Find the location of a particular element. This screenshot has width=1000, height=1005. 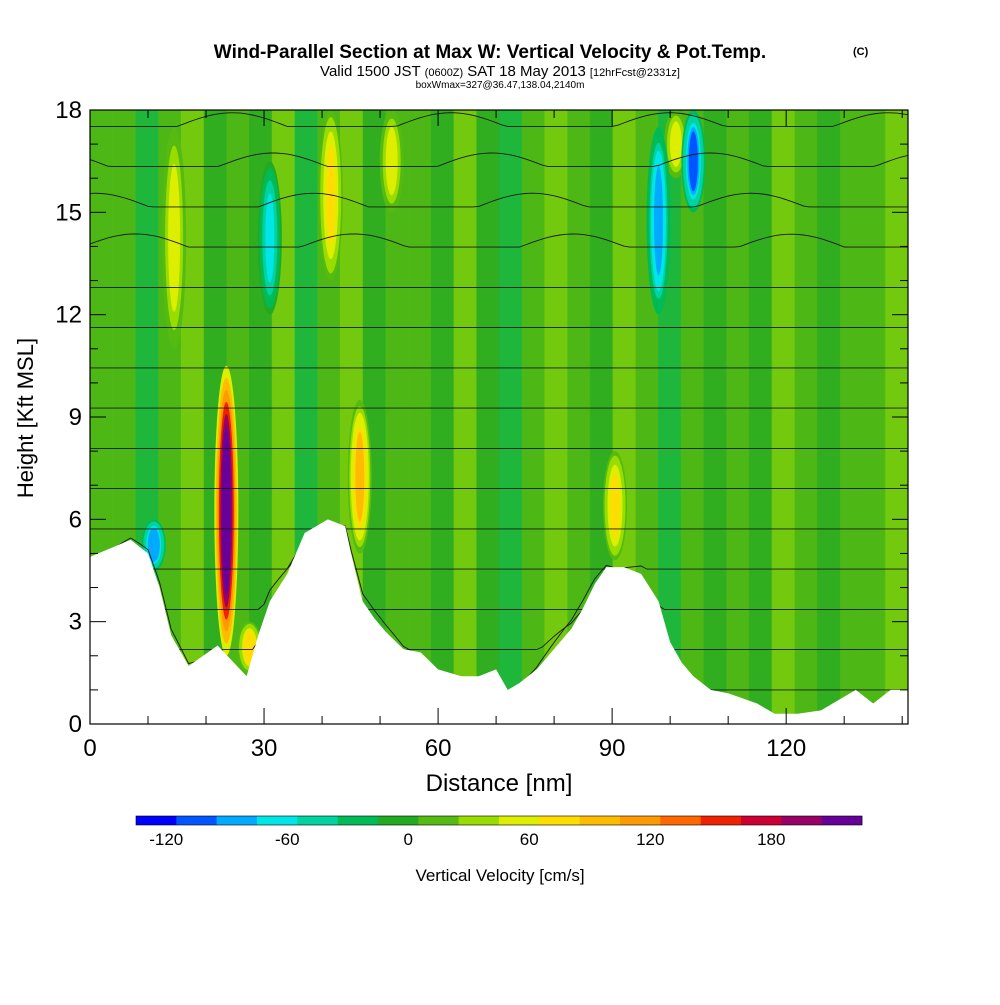

colorbar-tick-label: -60 is located at coordinates (287, 839).